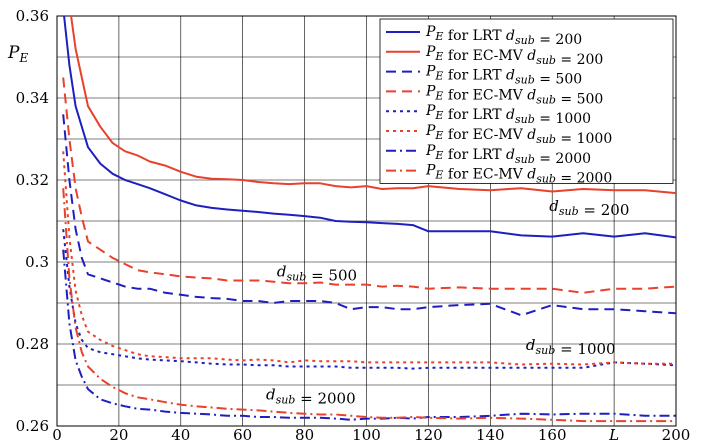 The height and width of the screenshot is (443, 701). What do you see at coordinates (32, 344) in the screenshot?
I see `y-tick-label: 0.28` at bounding box center [32, 344].